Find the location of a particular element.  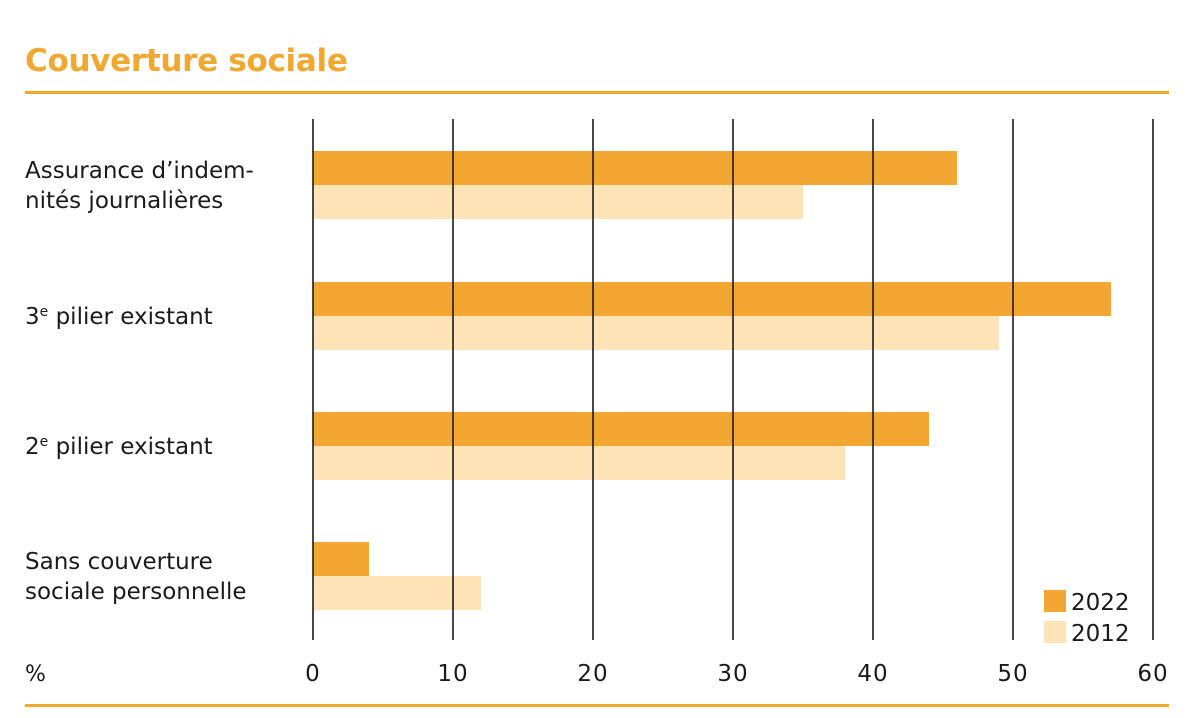

category-label-1: 3e pilier existant is located at coordinates (119, 317).